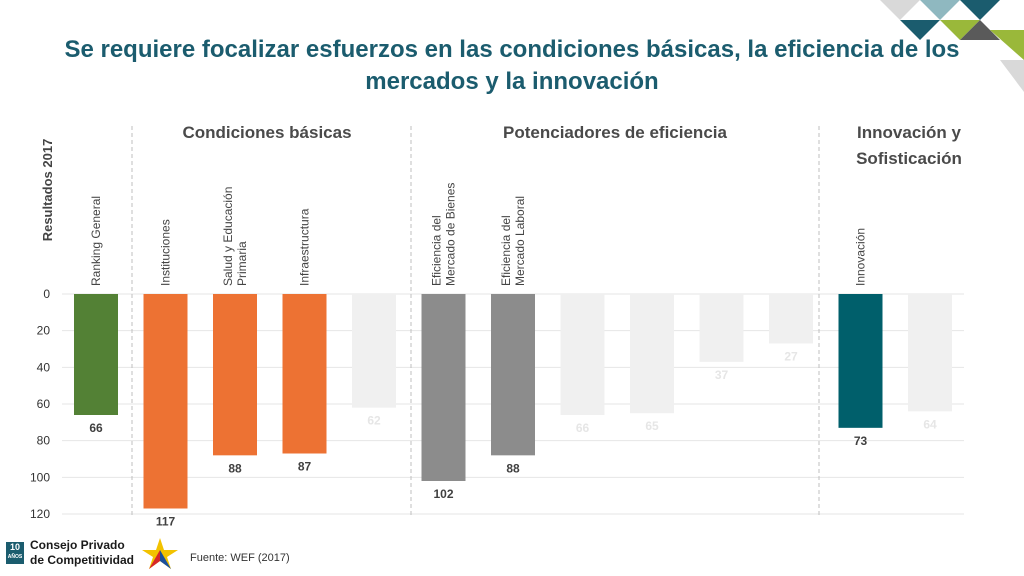 This screenshot has height=576, width=1024. What do you see at coordinates (520, 241) in the screenshot?
I see `category-label: Mercado Laboral` at bounding box center [520, 241].